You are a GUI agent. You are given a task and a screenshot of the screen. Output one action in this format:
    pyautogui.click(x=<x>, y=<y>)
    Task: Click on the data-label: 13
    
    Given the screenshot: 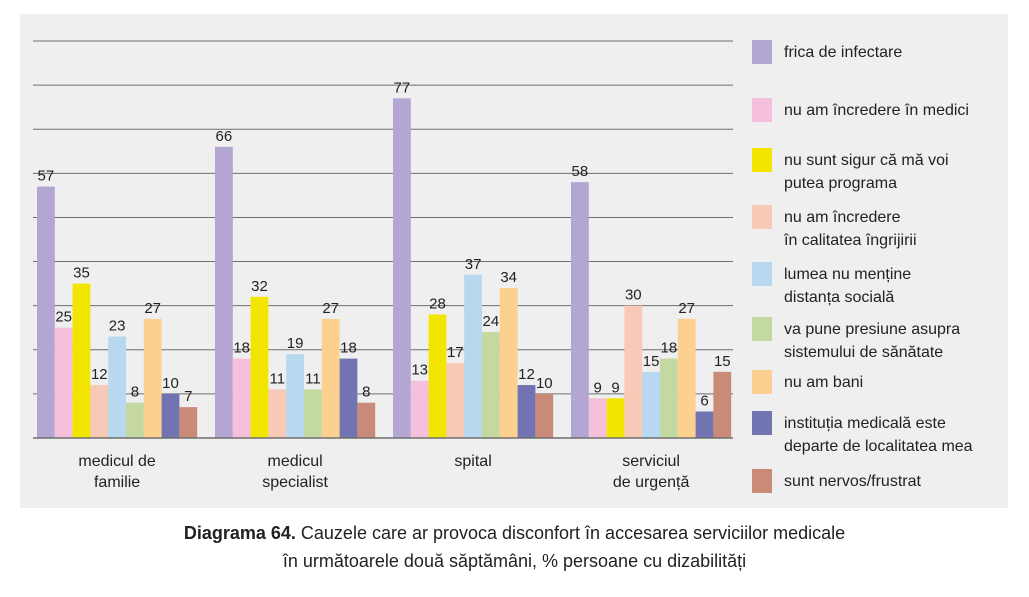 What is the action you would take?
    pyautogui.click(x=419, y=370)
    